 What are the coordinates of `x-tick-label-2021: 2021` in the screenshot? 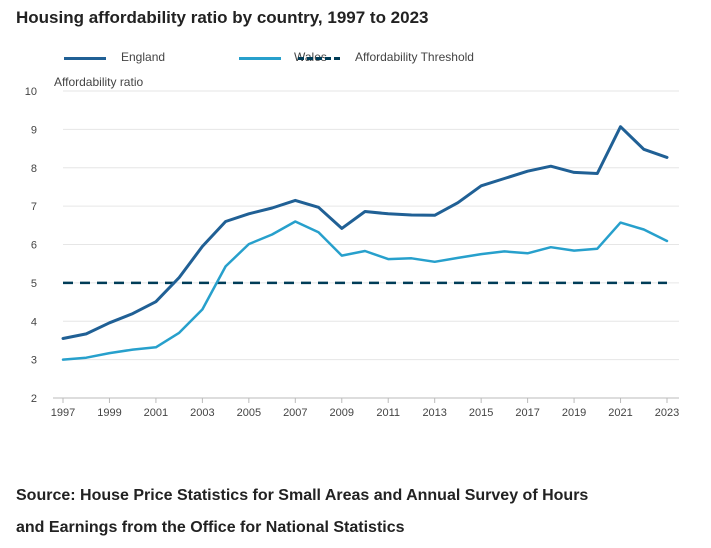 It's located at (620, 413).